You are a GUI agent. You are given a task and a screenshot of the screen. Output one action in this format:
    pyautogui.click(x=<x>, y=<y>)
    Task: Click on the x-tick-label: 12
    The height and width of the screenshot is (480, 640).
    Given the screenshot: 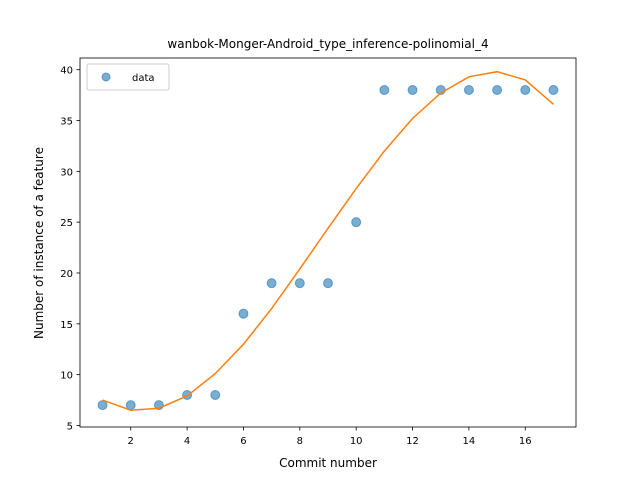 What is the action you would take?
    pyautogui.click(x=412, y=441)
    